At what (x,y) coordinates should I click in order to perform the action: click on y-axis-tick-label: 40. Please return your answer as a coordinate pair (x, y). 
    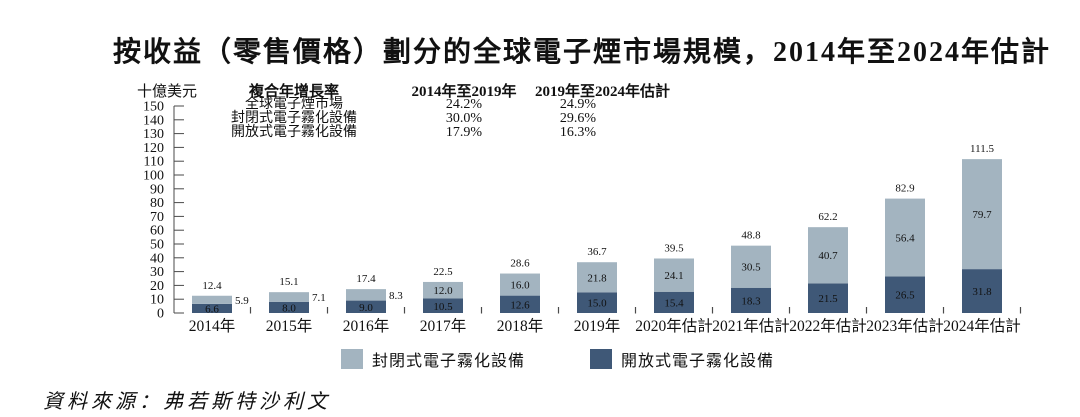
    Looking at the image, I should click on (157, 258).